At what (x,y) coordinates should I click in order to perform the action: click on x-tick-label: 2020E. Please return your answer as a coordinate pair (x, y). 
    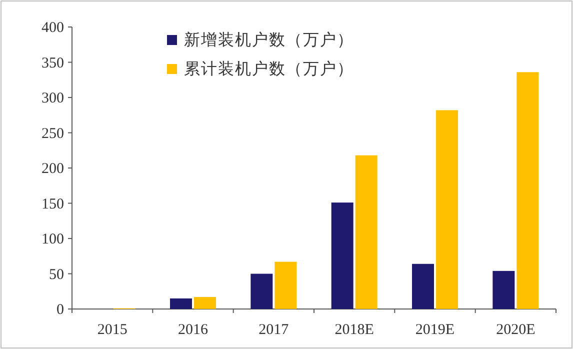
    Looking at the image, I should click on (516, 330).